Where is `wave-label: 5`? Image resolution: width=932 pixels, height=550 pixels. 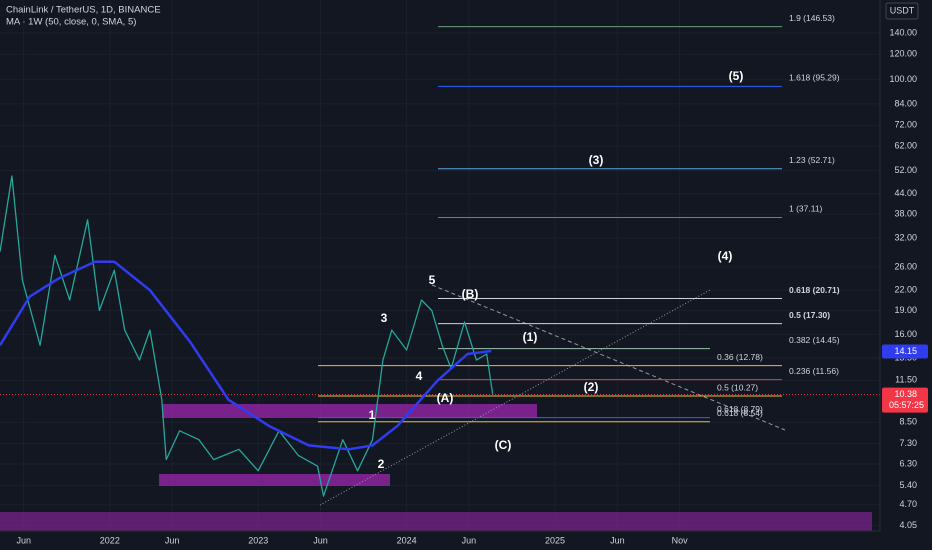
wave-label: 5 is located at coordinates (432, 280).